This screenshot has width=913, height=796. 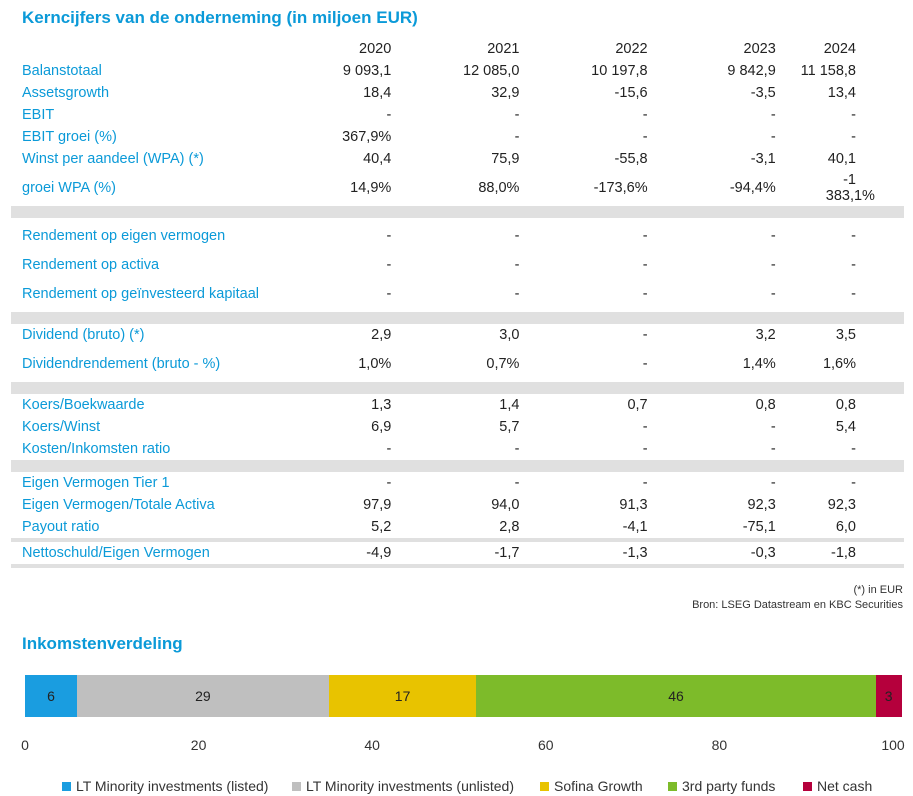 I want to click on cell-value: 18,4, so click(x=377, y=93).